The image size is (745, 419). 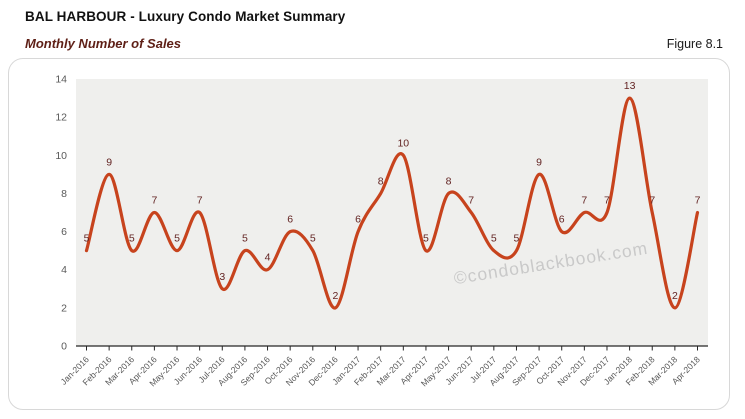 I want to click on y-axis-tick-label: 14, so click(x=61, y=80).